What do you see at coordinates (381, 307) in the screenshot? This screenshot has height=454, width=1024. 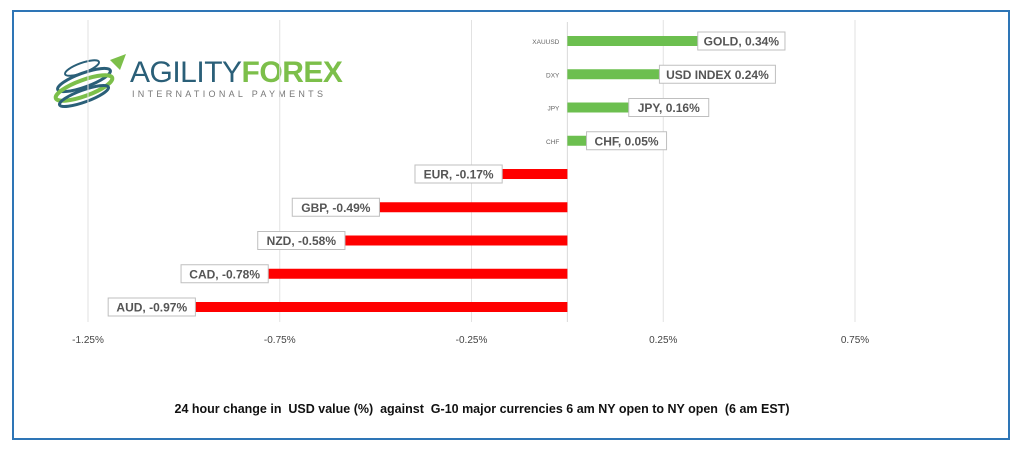 I see `bar-aud` at bounding box center [381, 307].